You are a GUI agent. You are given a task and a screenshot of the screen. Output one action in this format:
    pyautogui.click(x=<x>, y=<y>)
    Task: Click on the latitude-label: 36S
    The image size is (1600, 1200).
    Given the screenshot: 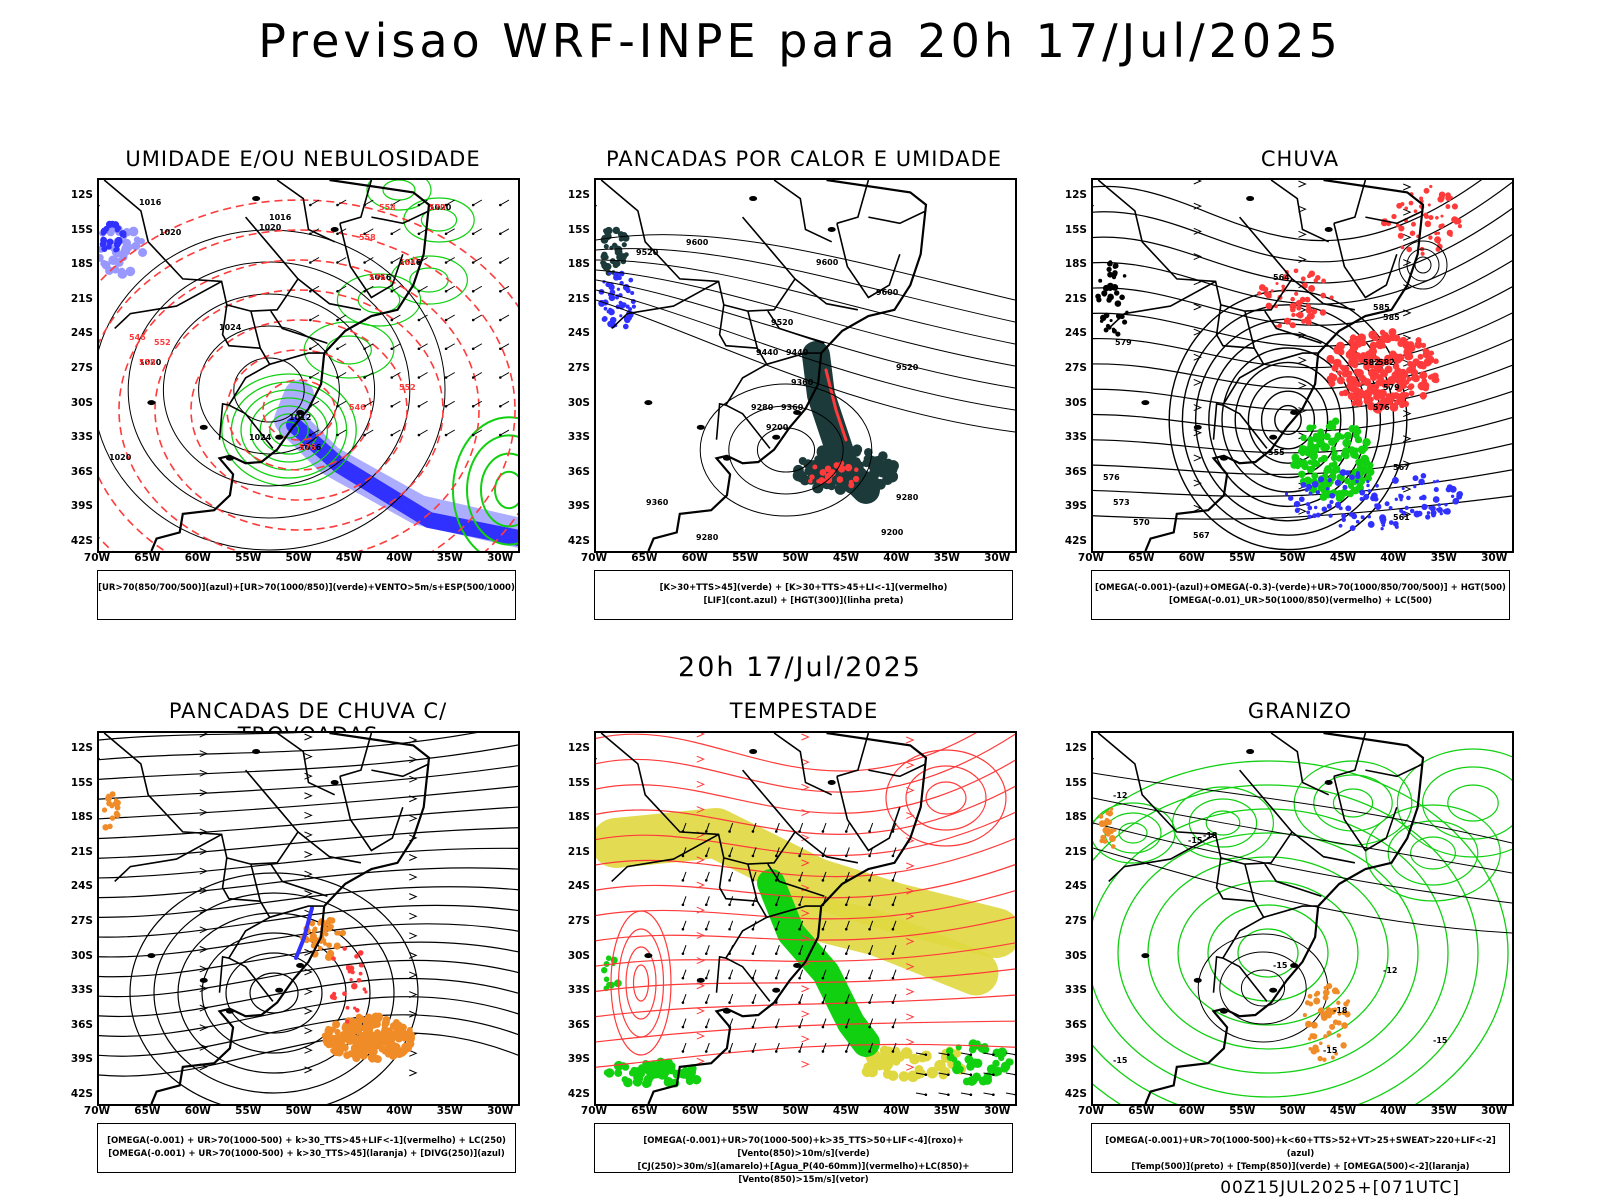 What is the action you would take?
    pyautogui.click(x=578, y=471)
    